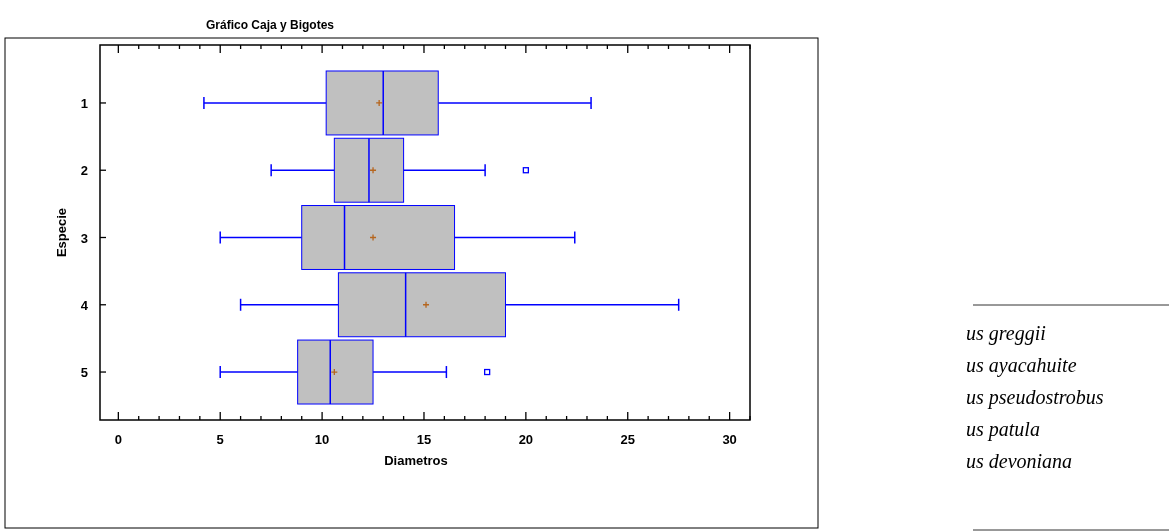 The height and width of the screenshot is (531, 1169). What do you see at coordinates (322, 439) in the screenshot?
I see `x-tick-label: 10` at bounding box center [322, 439].